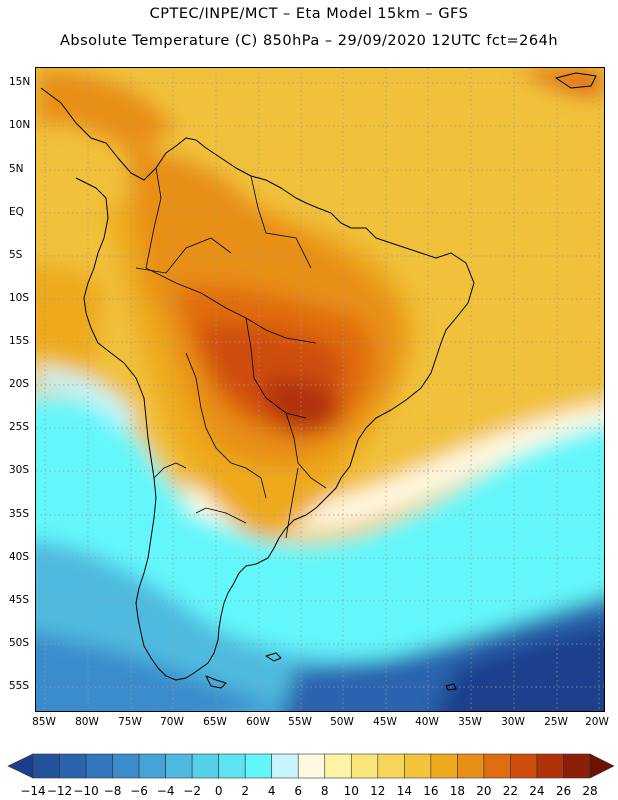  I want to click on country-borders, so click(231, 353).